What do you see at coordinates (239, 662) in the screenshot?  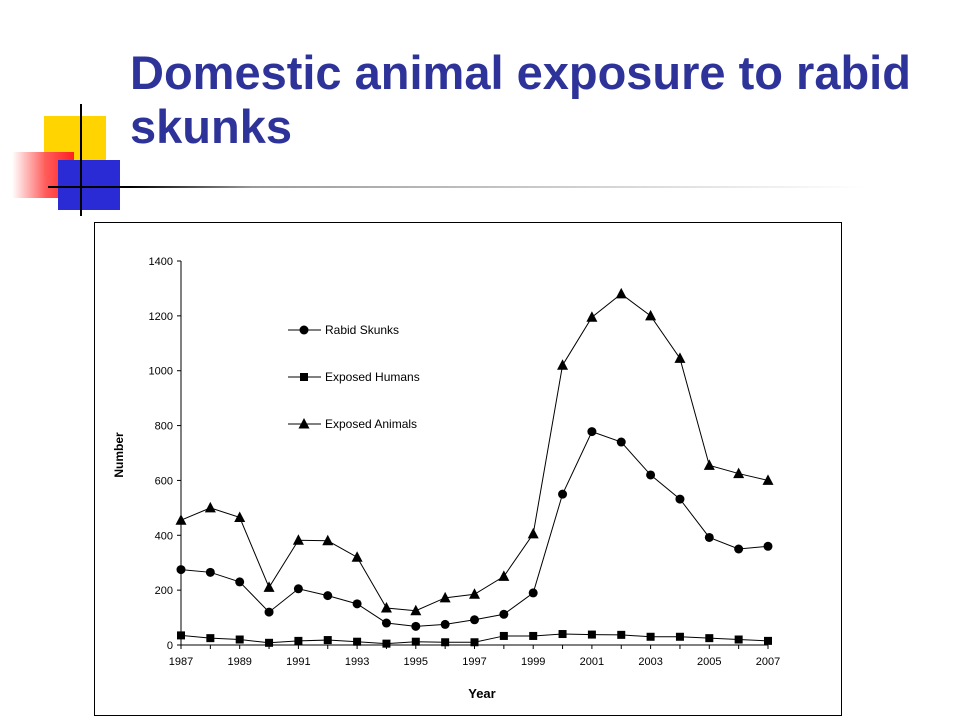 I see `x-tick-label: 1989` at bounding box center [239, 662].